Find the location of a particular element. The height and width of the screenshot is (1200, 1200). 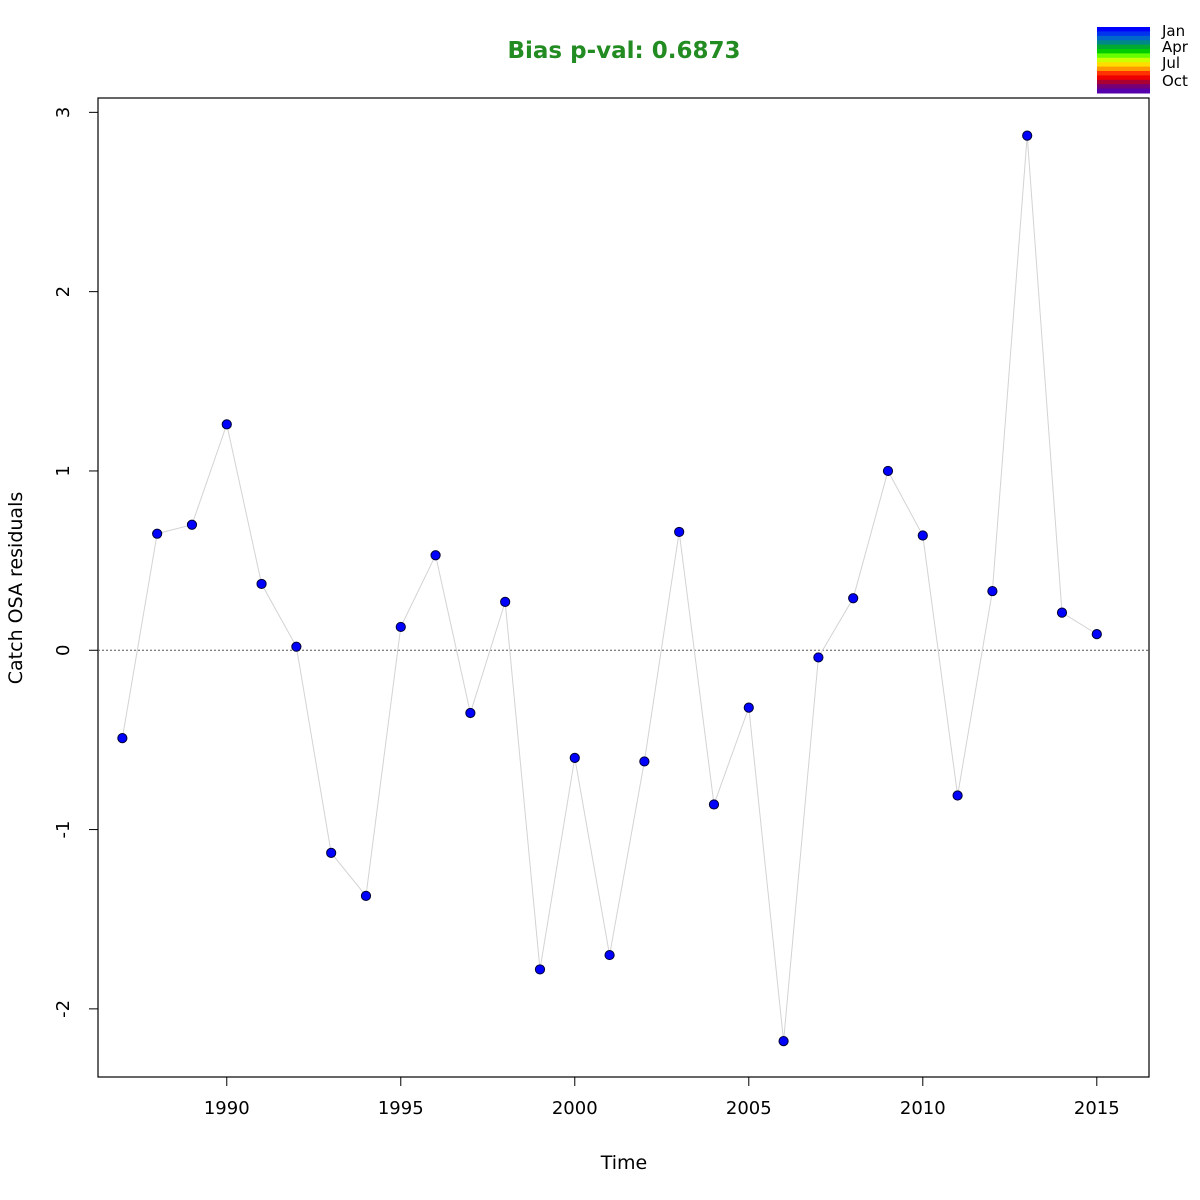

legend-label-jan: Jan is located at coordinates (1173, 31).